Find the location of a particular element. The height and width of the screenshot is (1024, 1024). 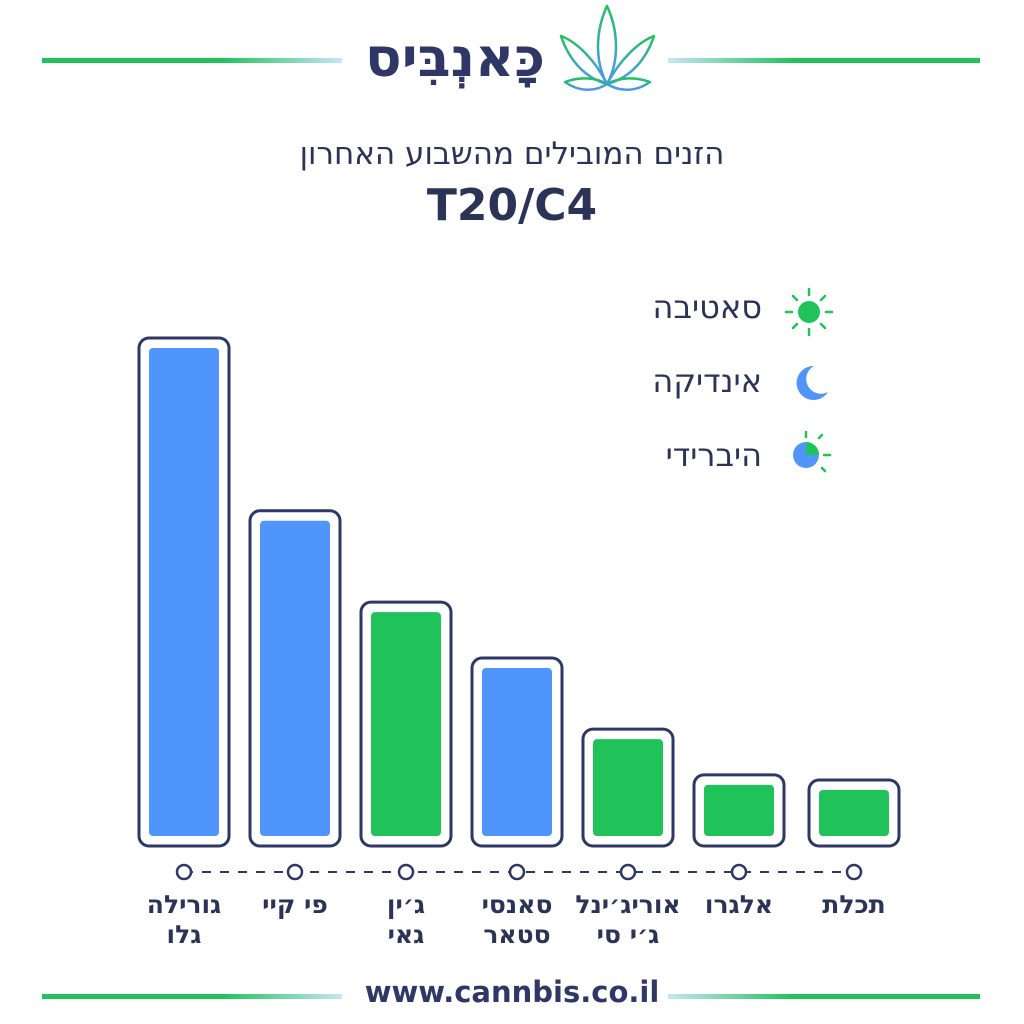

legend-label-sativa: סאטיבה is located at coordinates (707, 307).